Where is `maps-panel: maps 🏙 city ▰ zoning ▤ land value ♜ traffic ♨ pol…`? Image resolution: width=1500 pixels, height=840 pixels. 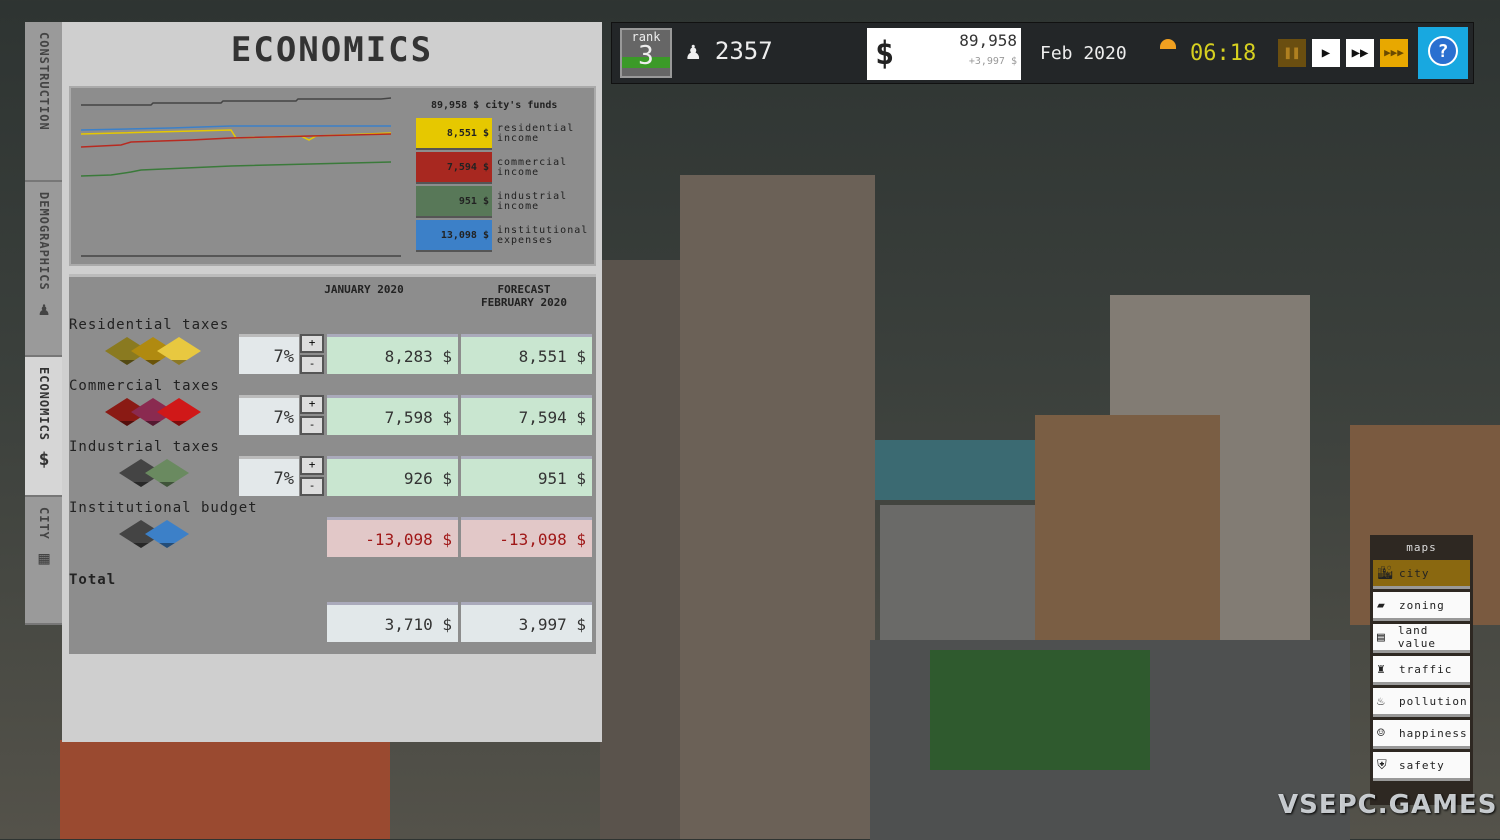
maps-panel: maps 🏙 city ▰ zoning ▤ land value ♜ traffic ♨ pol… is located at coordinates (1421, 670).